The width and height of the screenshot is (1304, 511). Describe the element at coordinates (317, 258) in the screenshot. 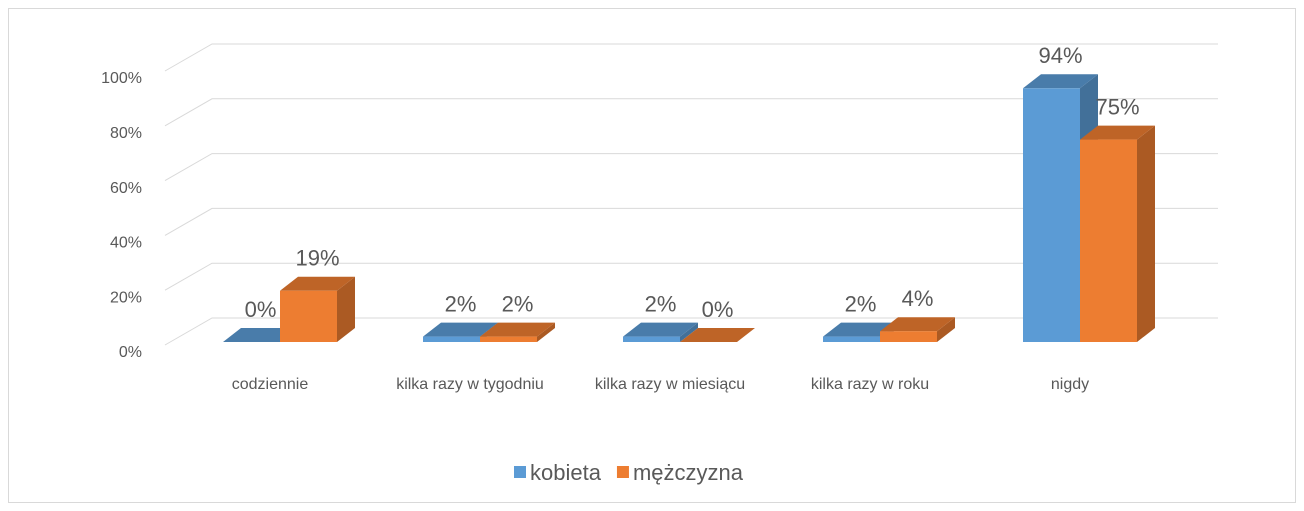

I see `data-label: 19%` at that location.